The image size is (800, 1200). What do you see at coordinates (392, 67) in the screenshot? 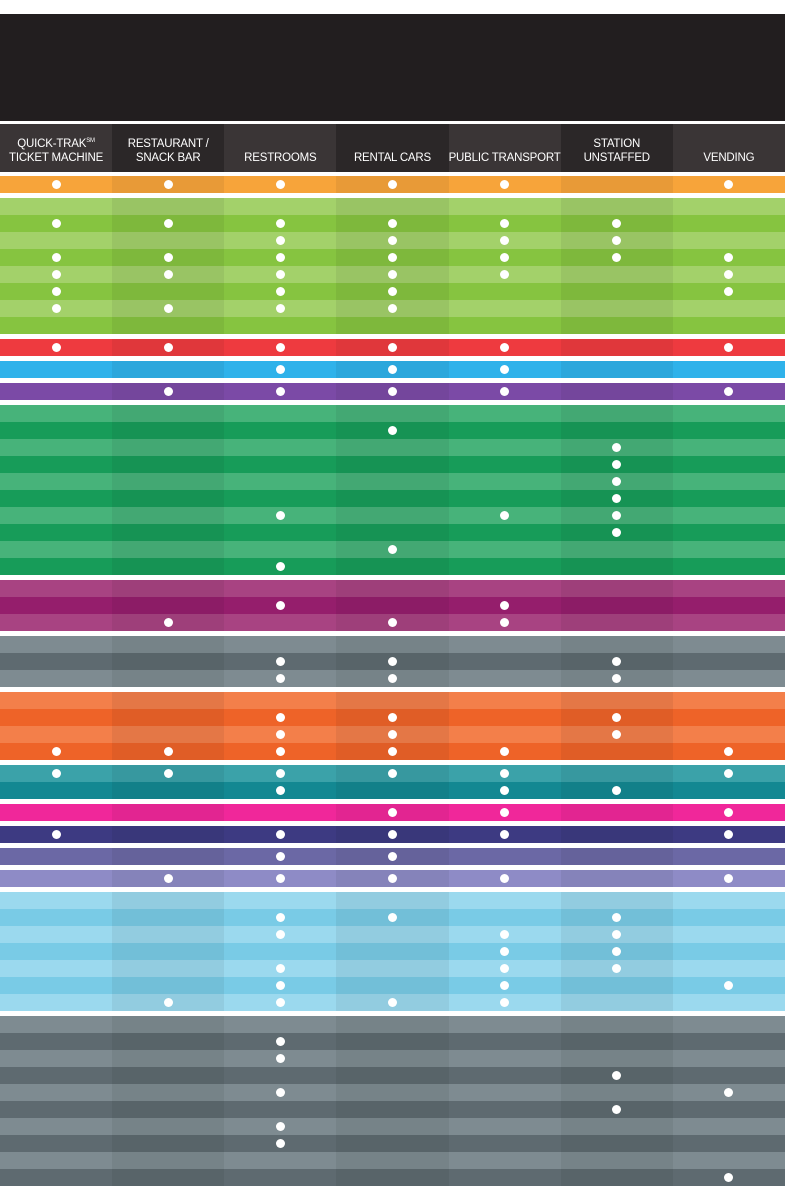
I see `header-band` at bounding box center [392, 67].